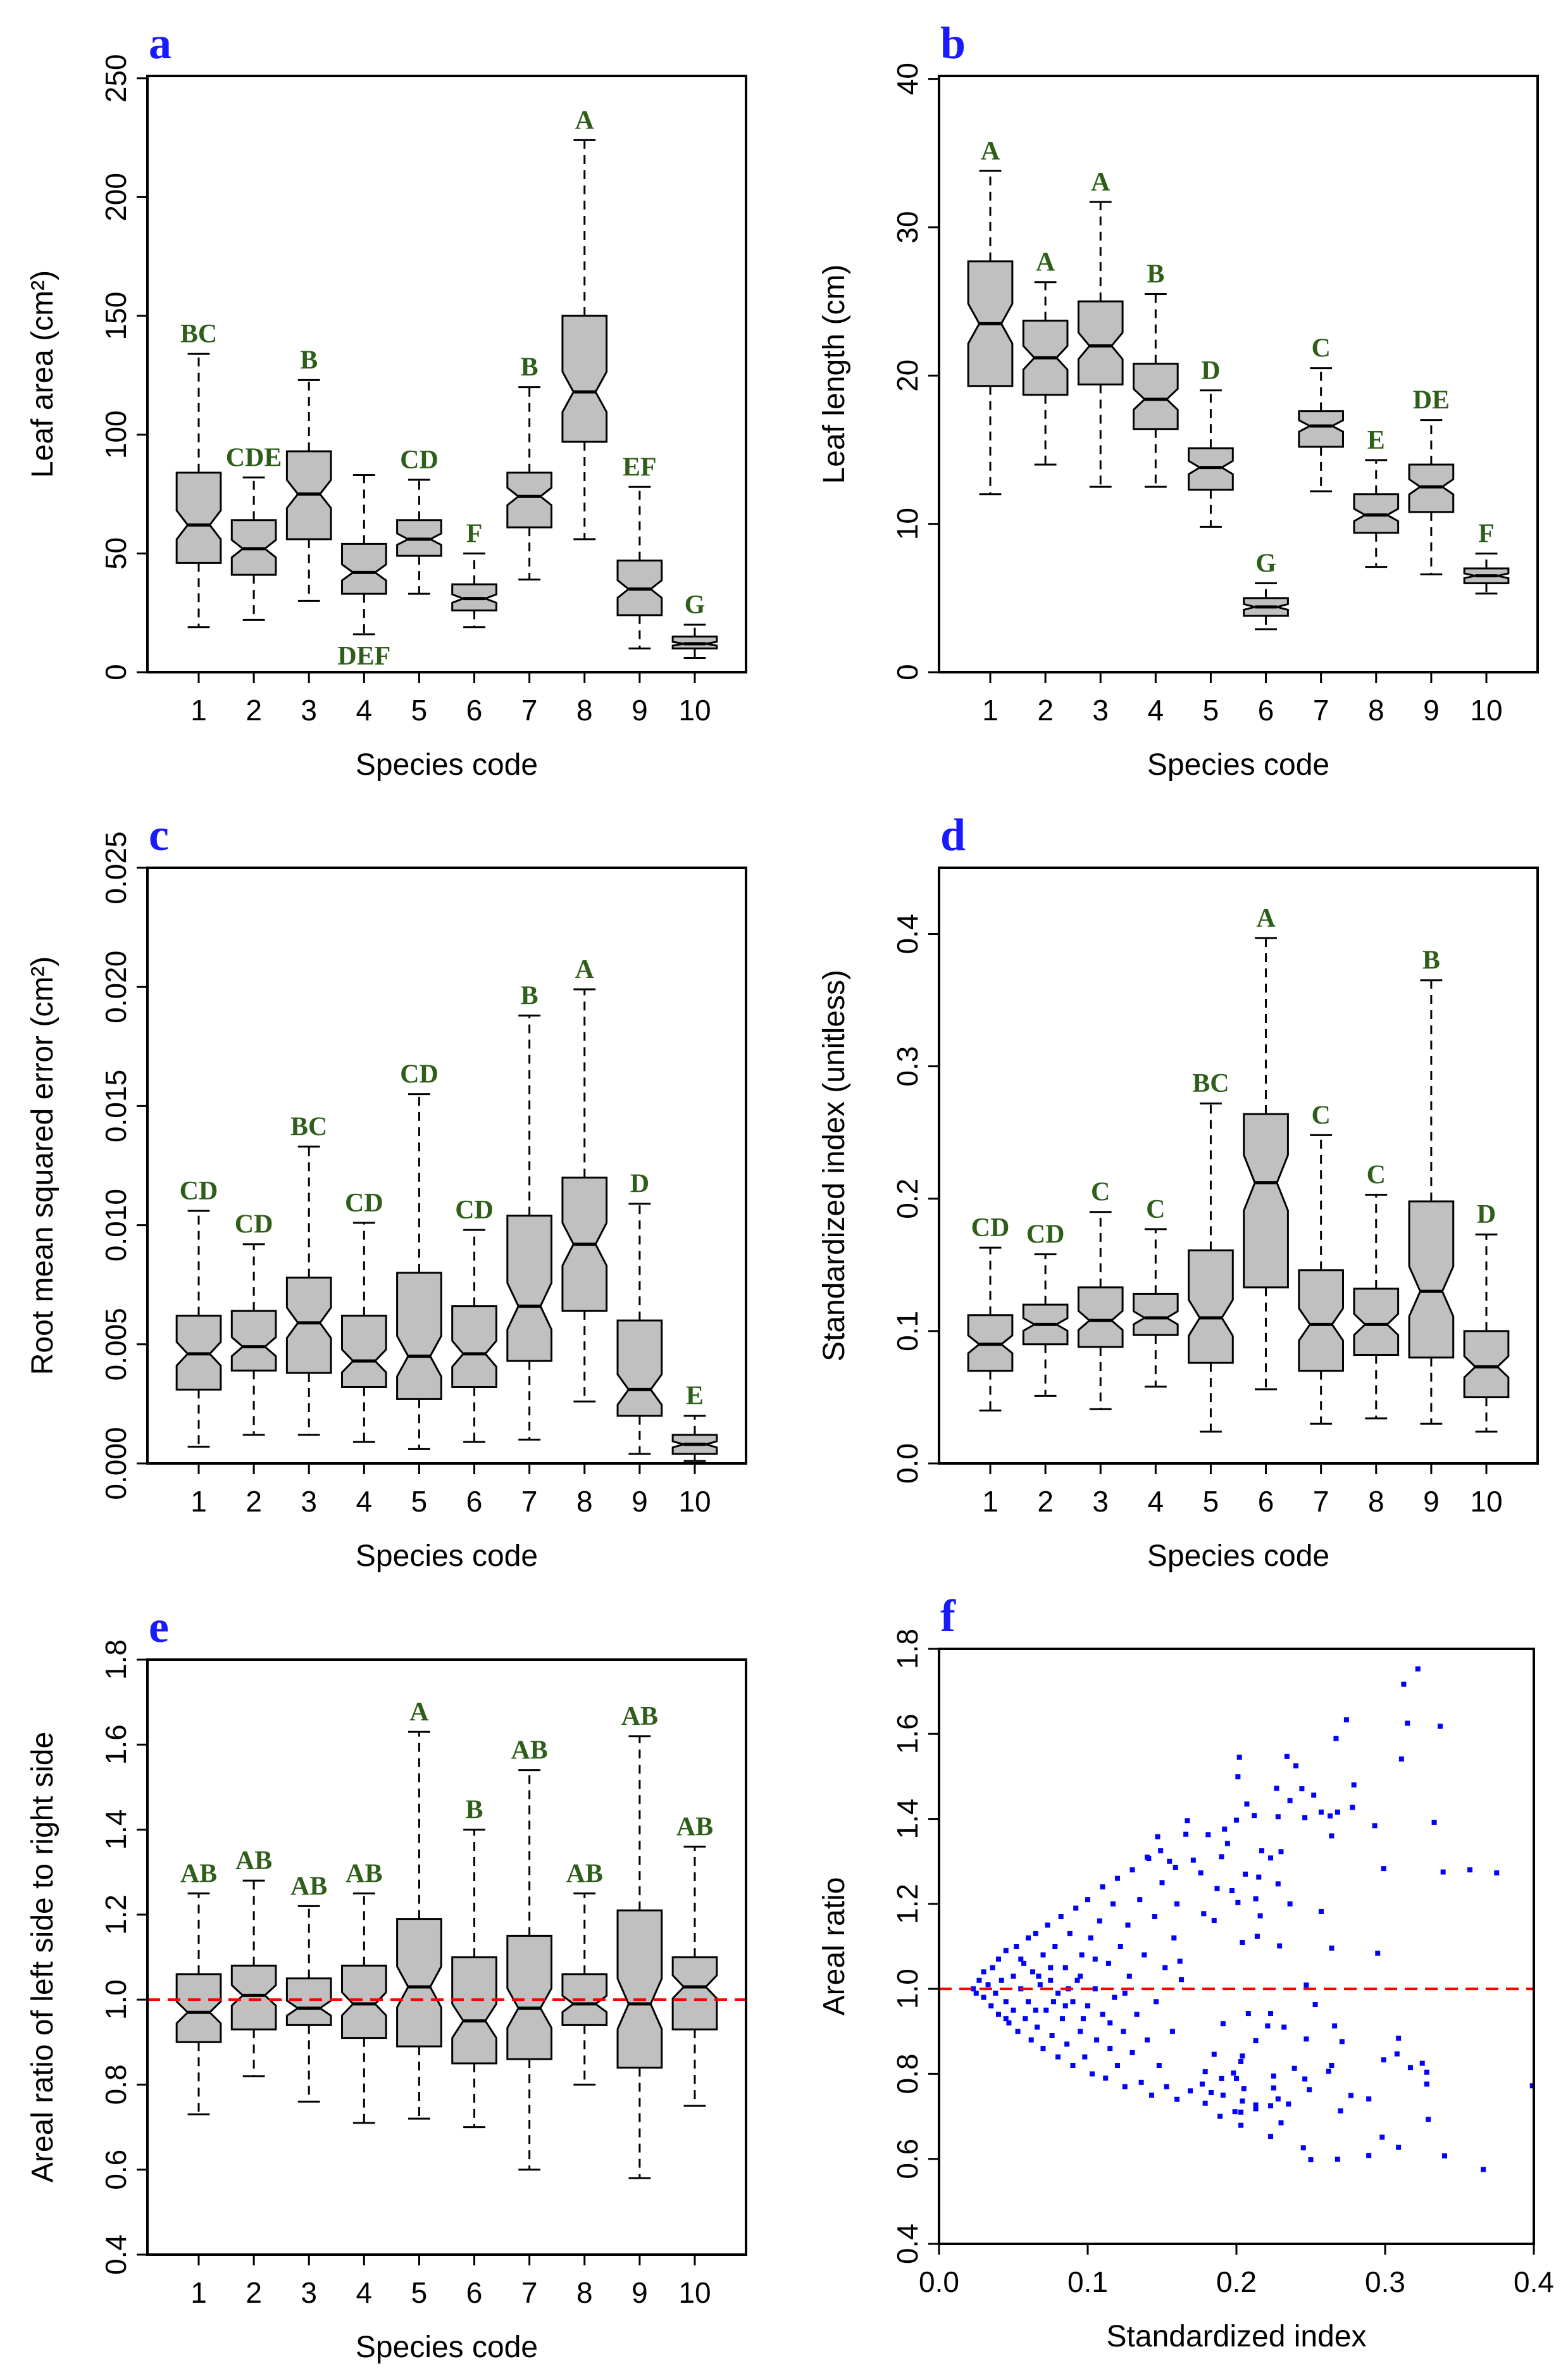 The width and height of the screenshot is (1568, 2373). What do you see at coordinates (1211, 1251) in the screenshot?
I see `box-species-5: BC` at bounding box center [1211, 1251].